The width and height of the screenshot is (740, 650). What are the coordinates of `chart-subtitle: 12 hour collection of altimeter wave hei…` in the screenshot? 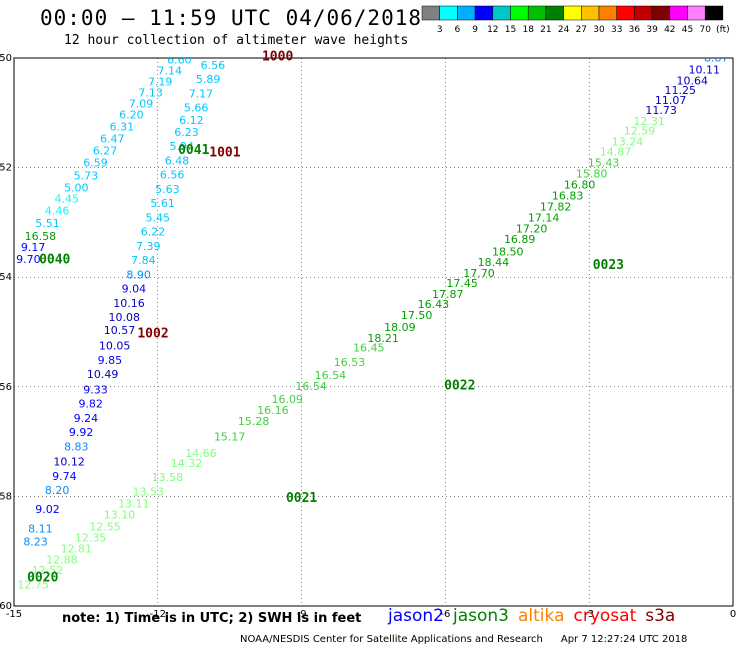 It's located at (236, 40).